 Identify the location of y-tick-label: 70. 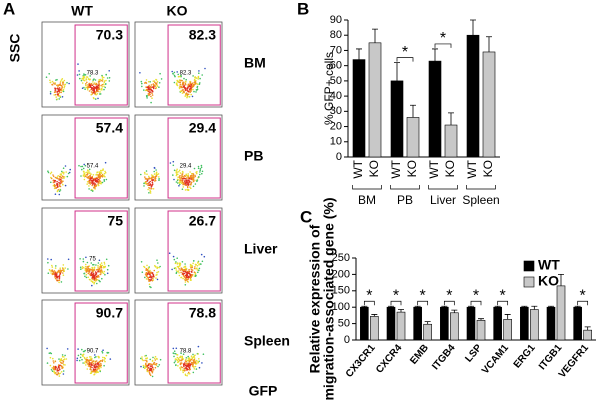
(336, 50).